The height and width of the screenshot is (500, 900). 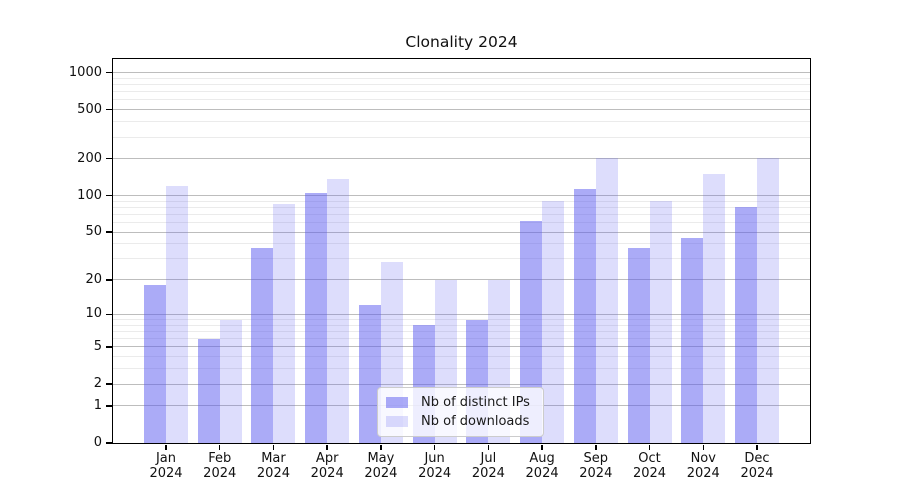 What do you see at coordinates (97, 442) in the screenshot?
I see `y-tick-label: 0` at bounding box center [97, 442].